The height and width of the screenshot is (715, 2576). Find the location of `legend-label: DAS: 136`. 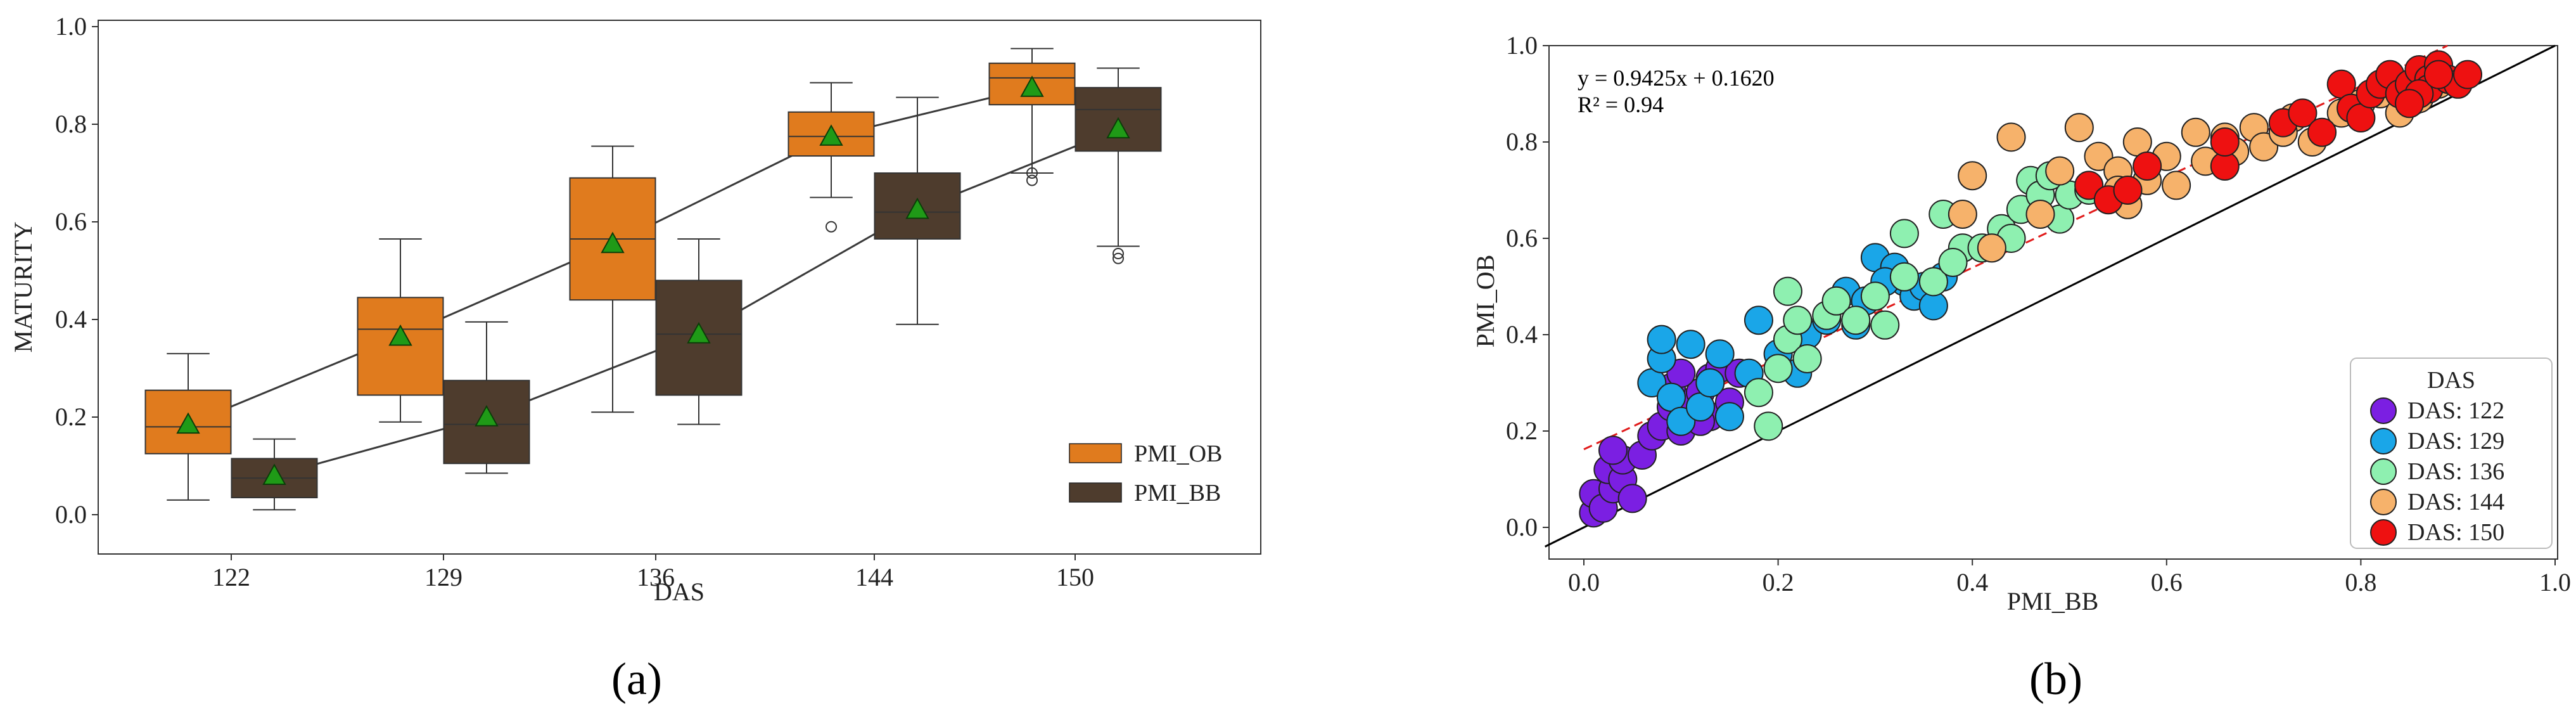

legend-label: DAS: 136 is located at coordinates (2455, 471).